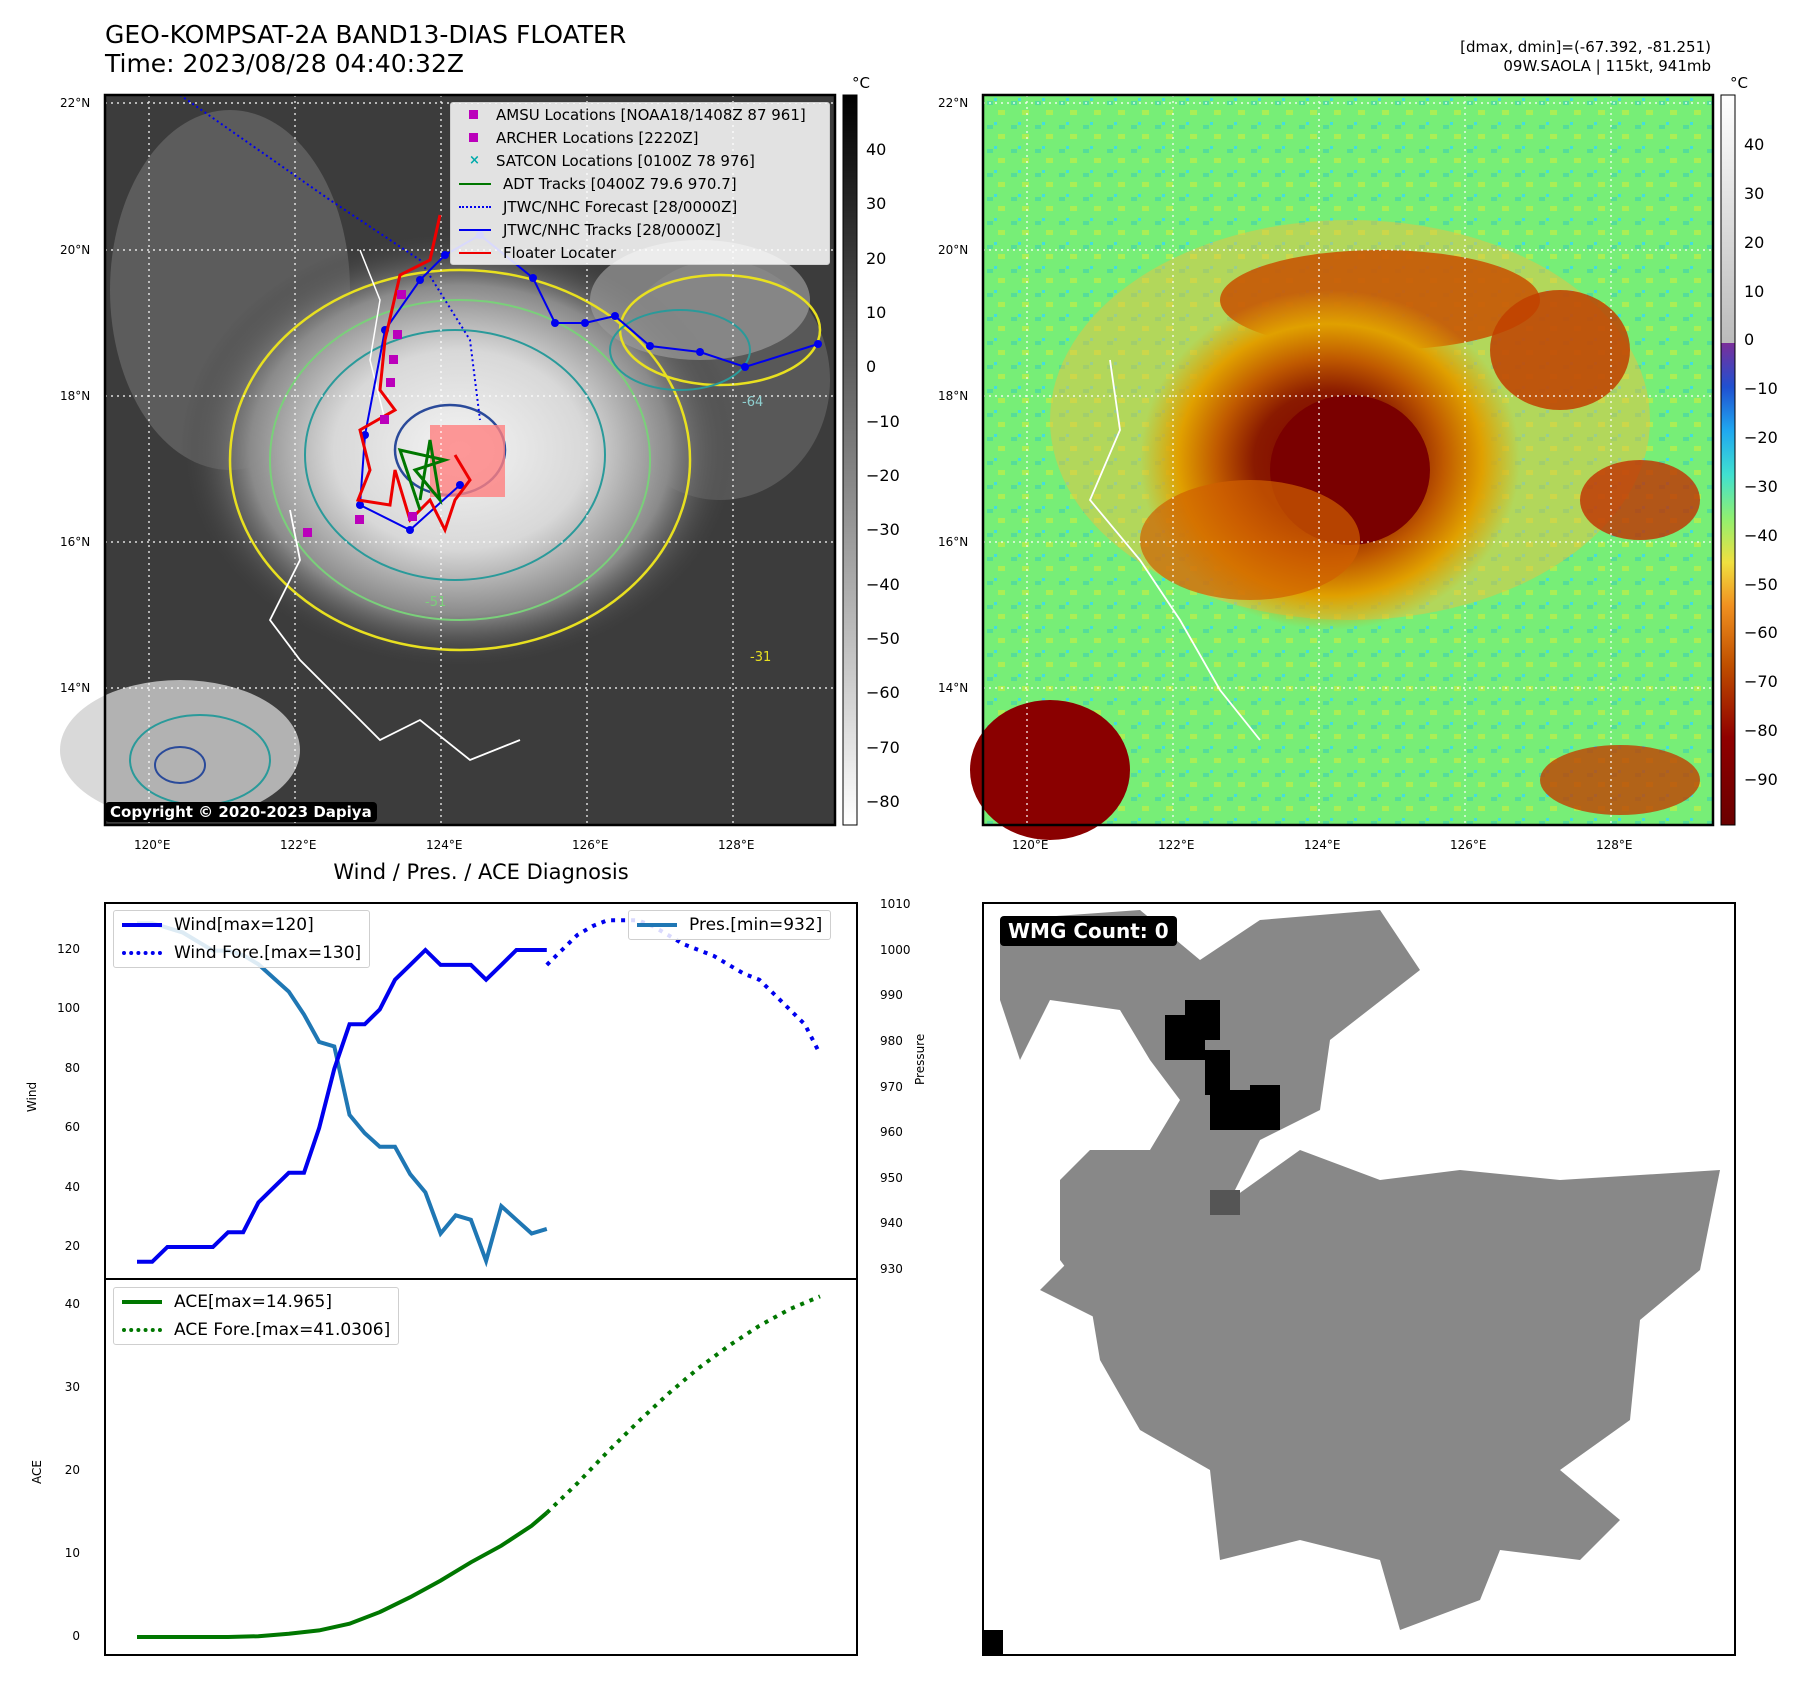 The width and height of the screenshot is (1797, 1684). Describe the element at coordinates (891, 1086) in the screenshot. I see `axis-tick-label: 970` at that location.